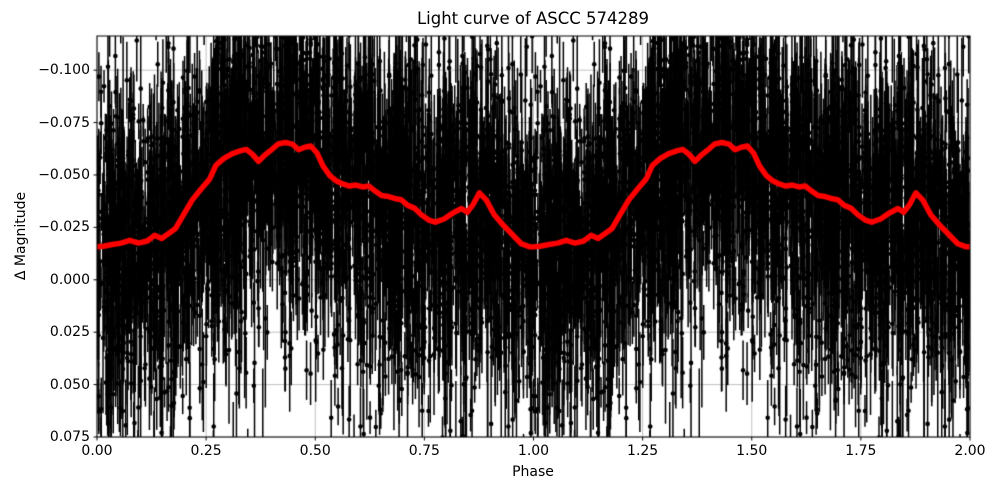 Image resolution: width=1000 pixels, height=500 pixels. What do you see at coordinates (64, 227) in the screenshot?
I see `y-tick-label: −0.025` at bounding box center [64, 227].